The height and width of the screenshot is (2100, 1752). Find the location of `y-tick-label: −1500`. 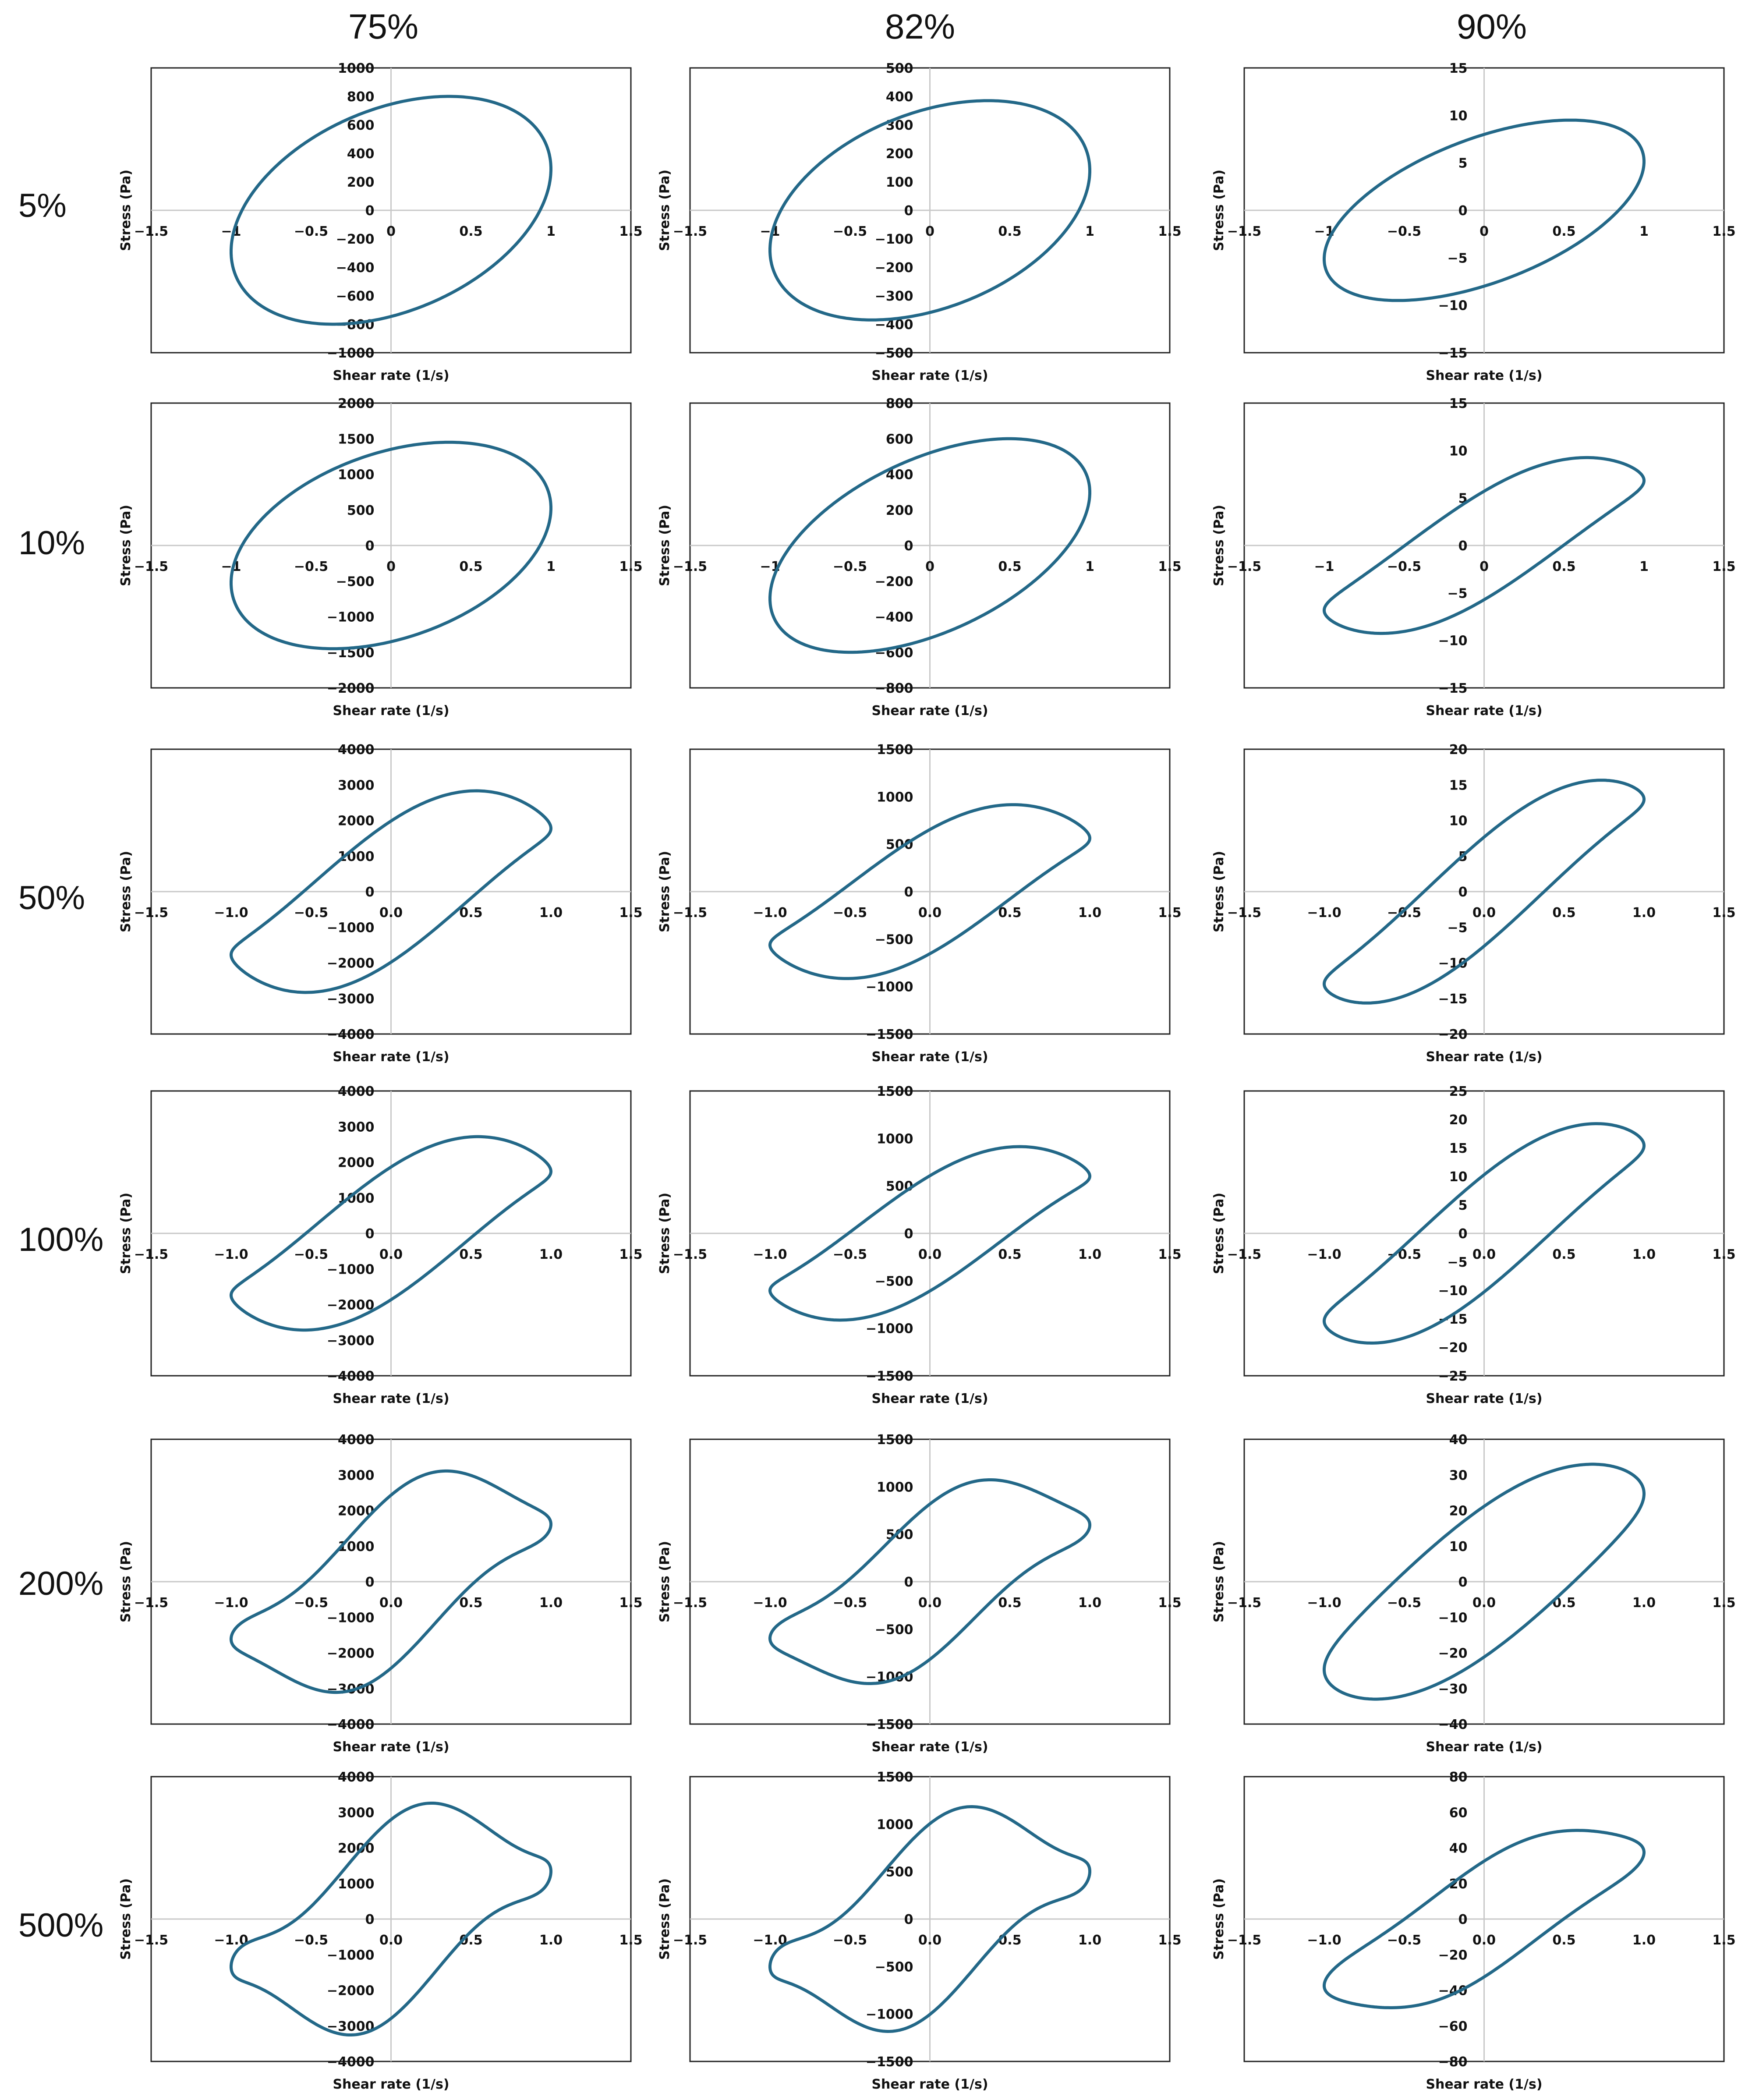

y-tick-label: −1500 is located at coordinates (889, 1034).